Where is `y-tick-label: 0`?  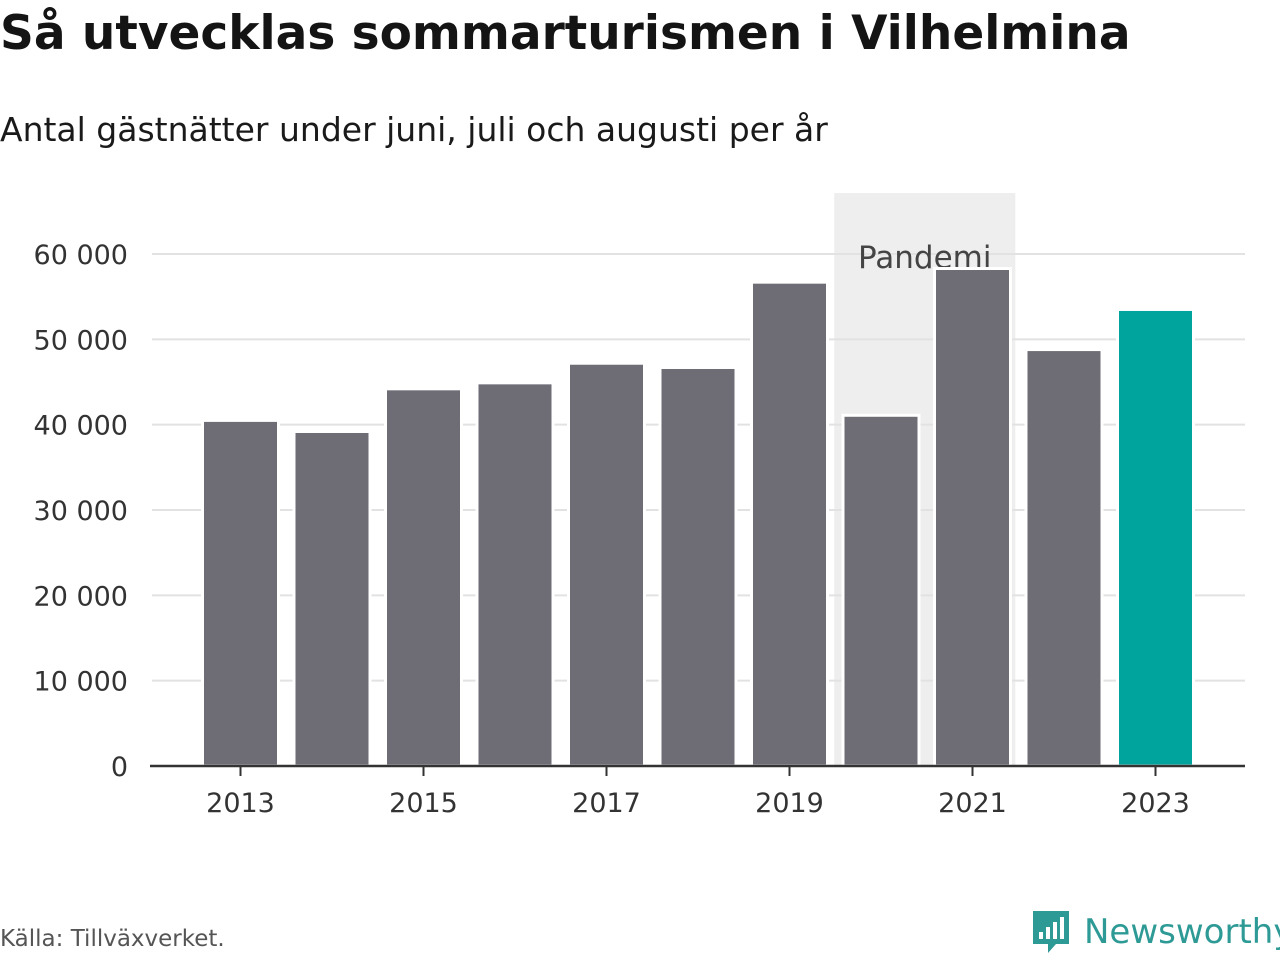
y-tick-label: 0 is located at coordinates (119, 767).